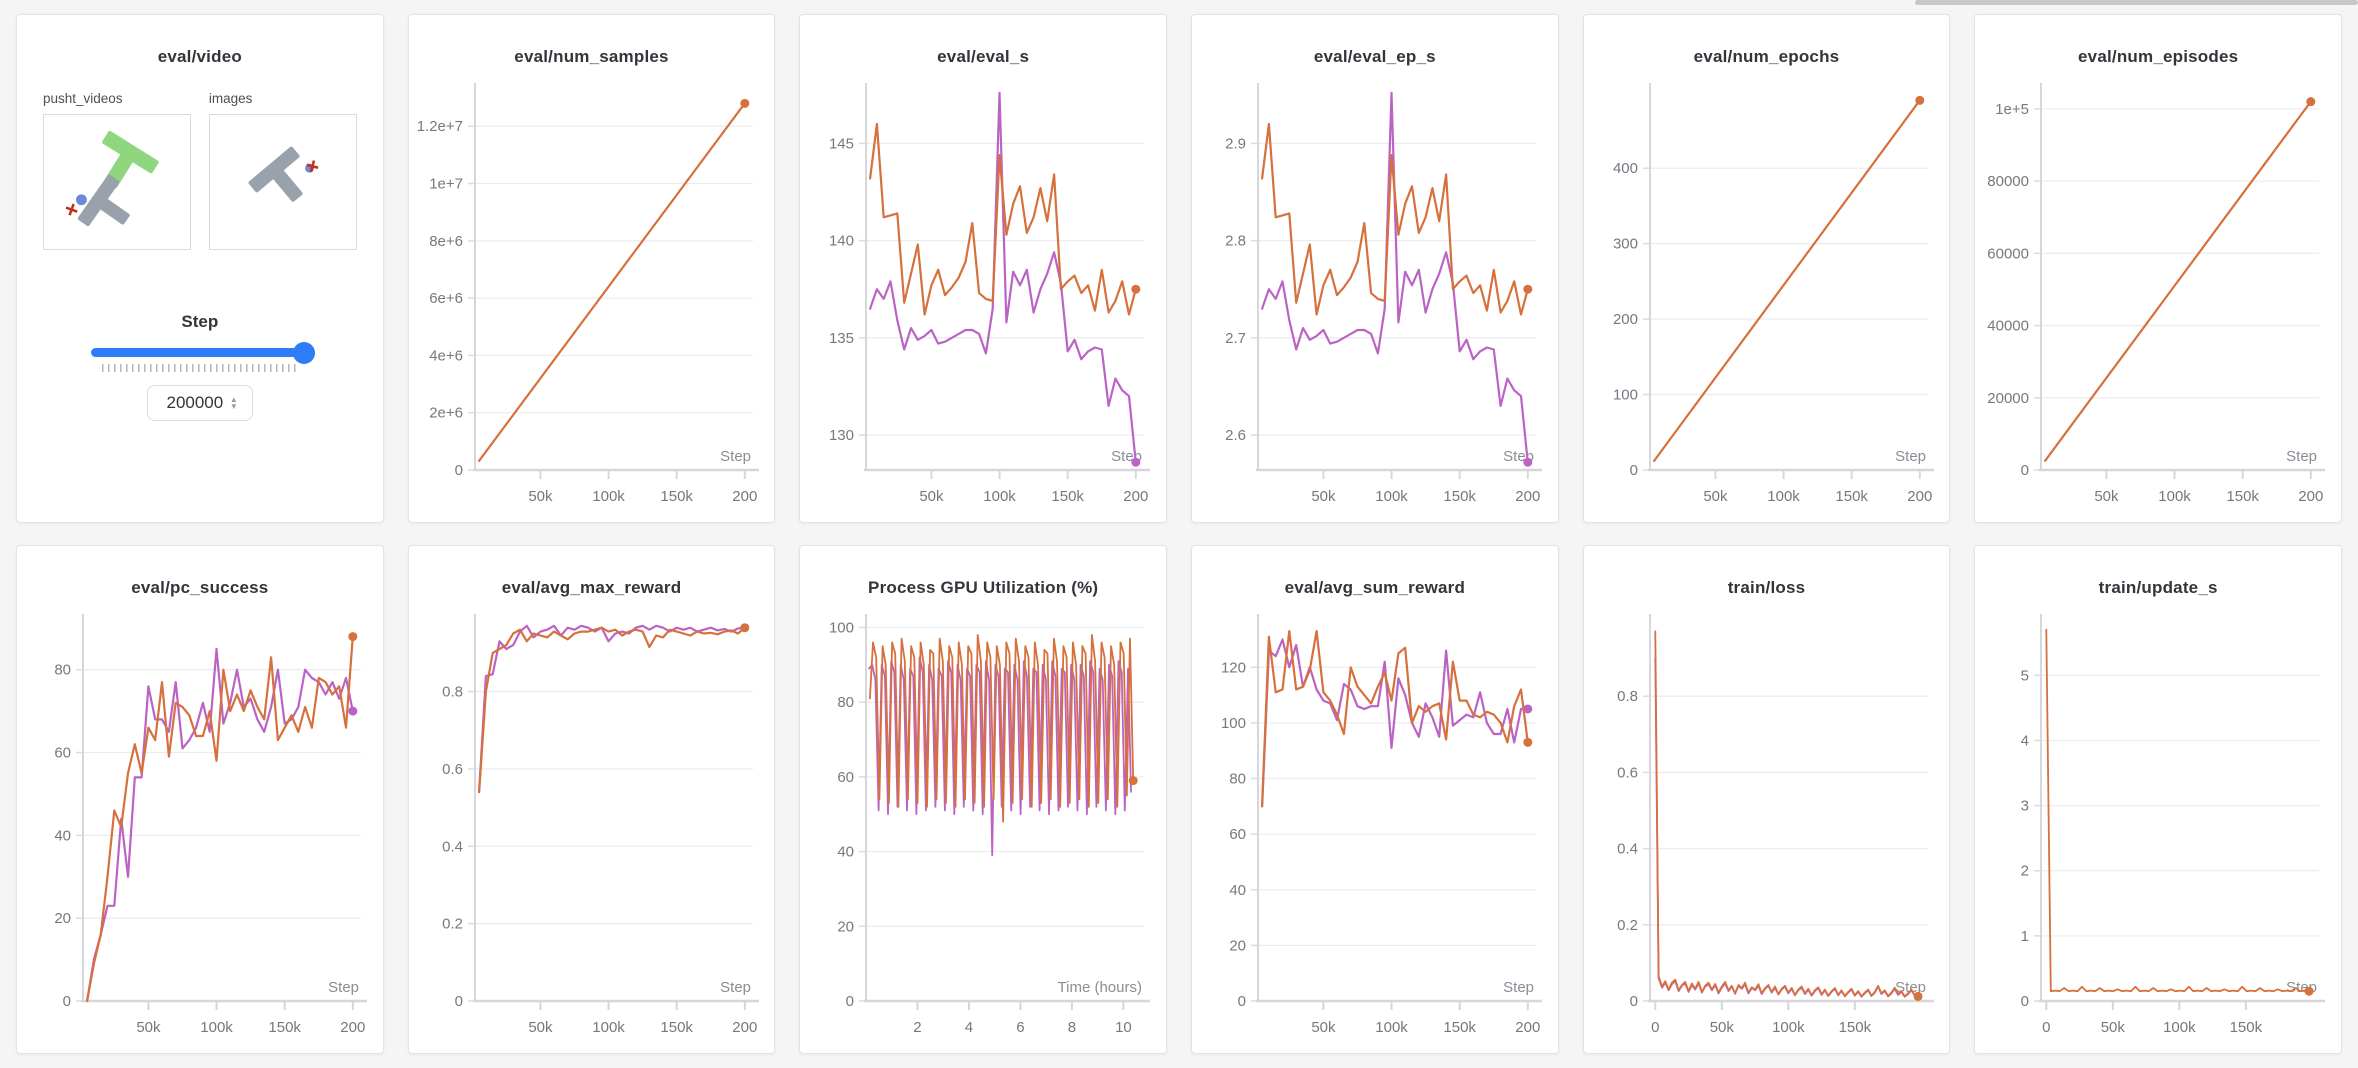 The image size is (2358, 1068). I want to click on svg-text: 6, so click(1021, 1027).